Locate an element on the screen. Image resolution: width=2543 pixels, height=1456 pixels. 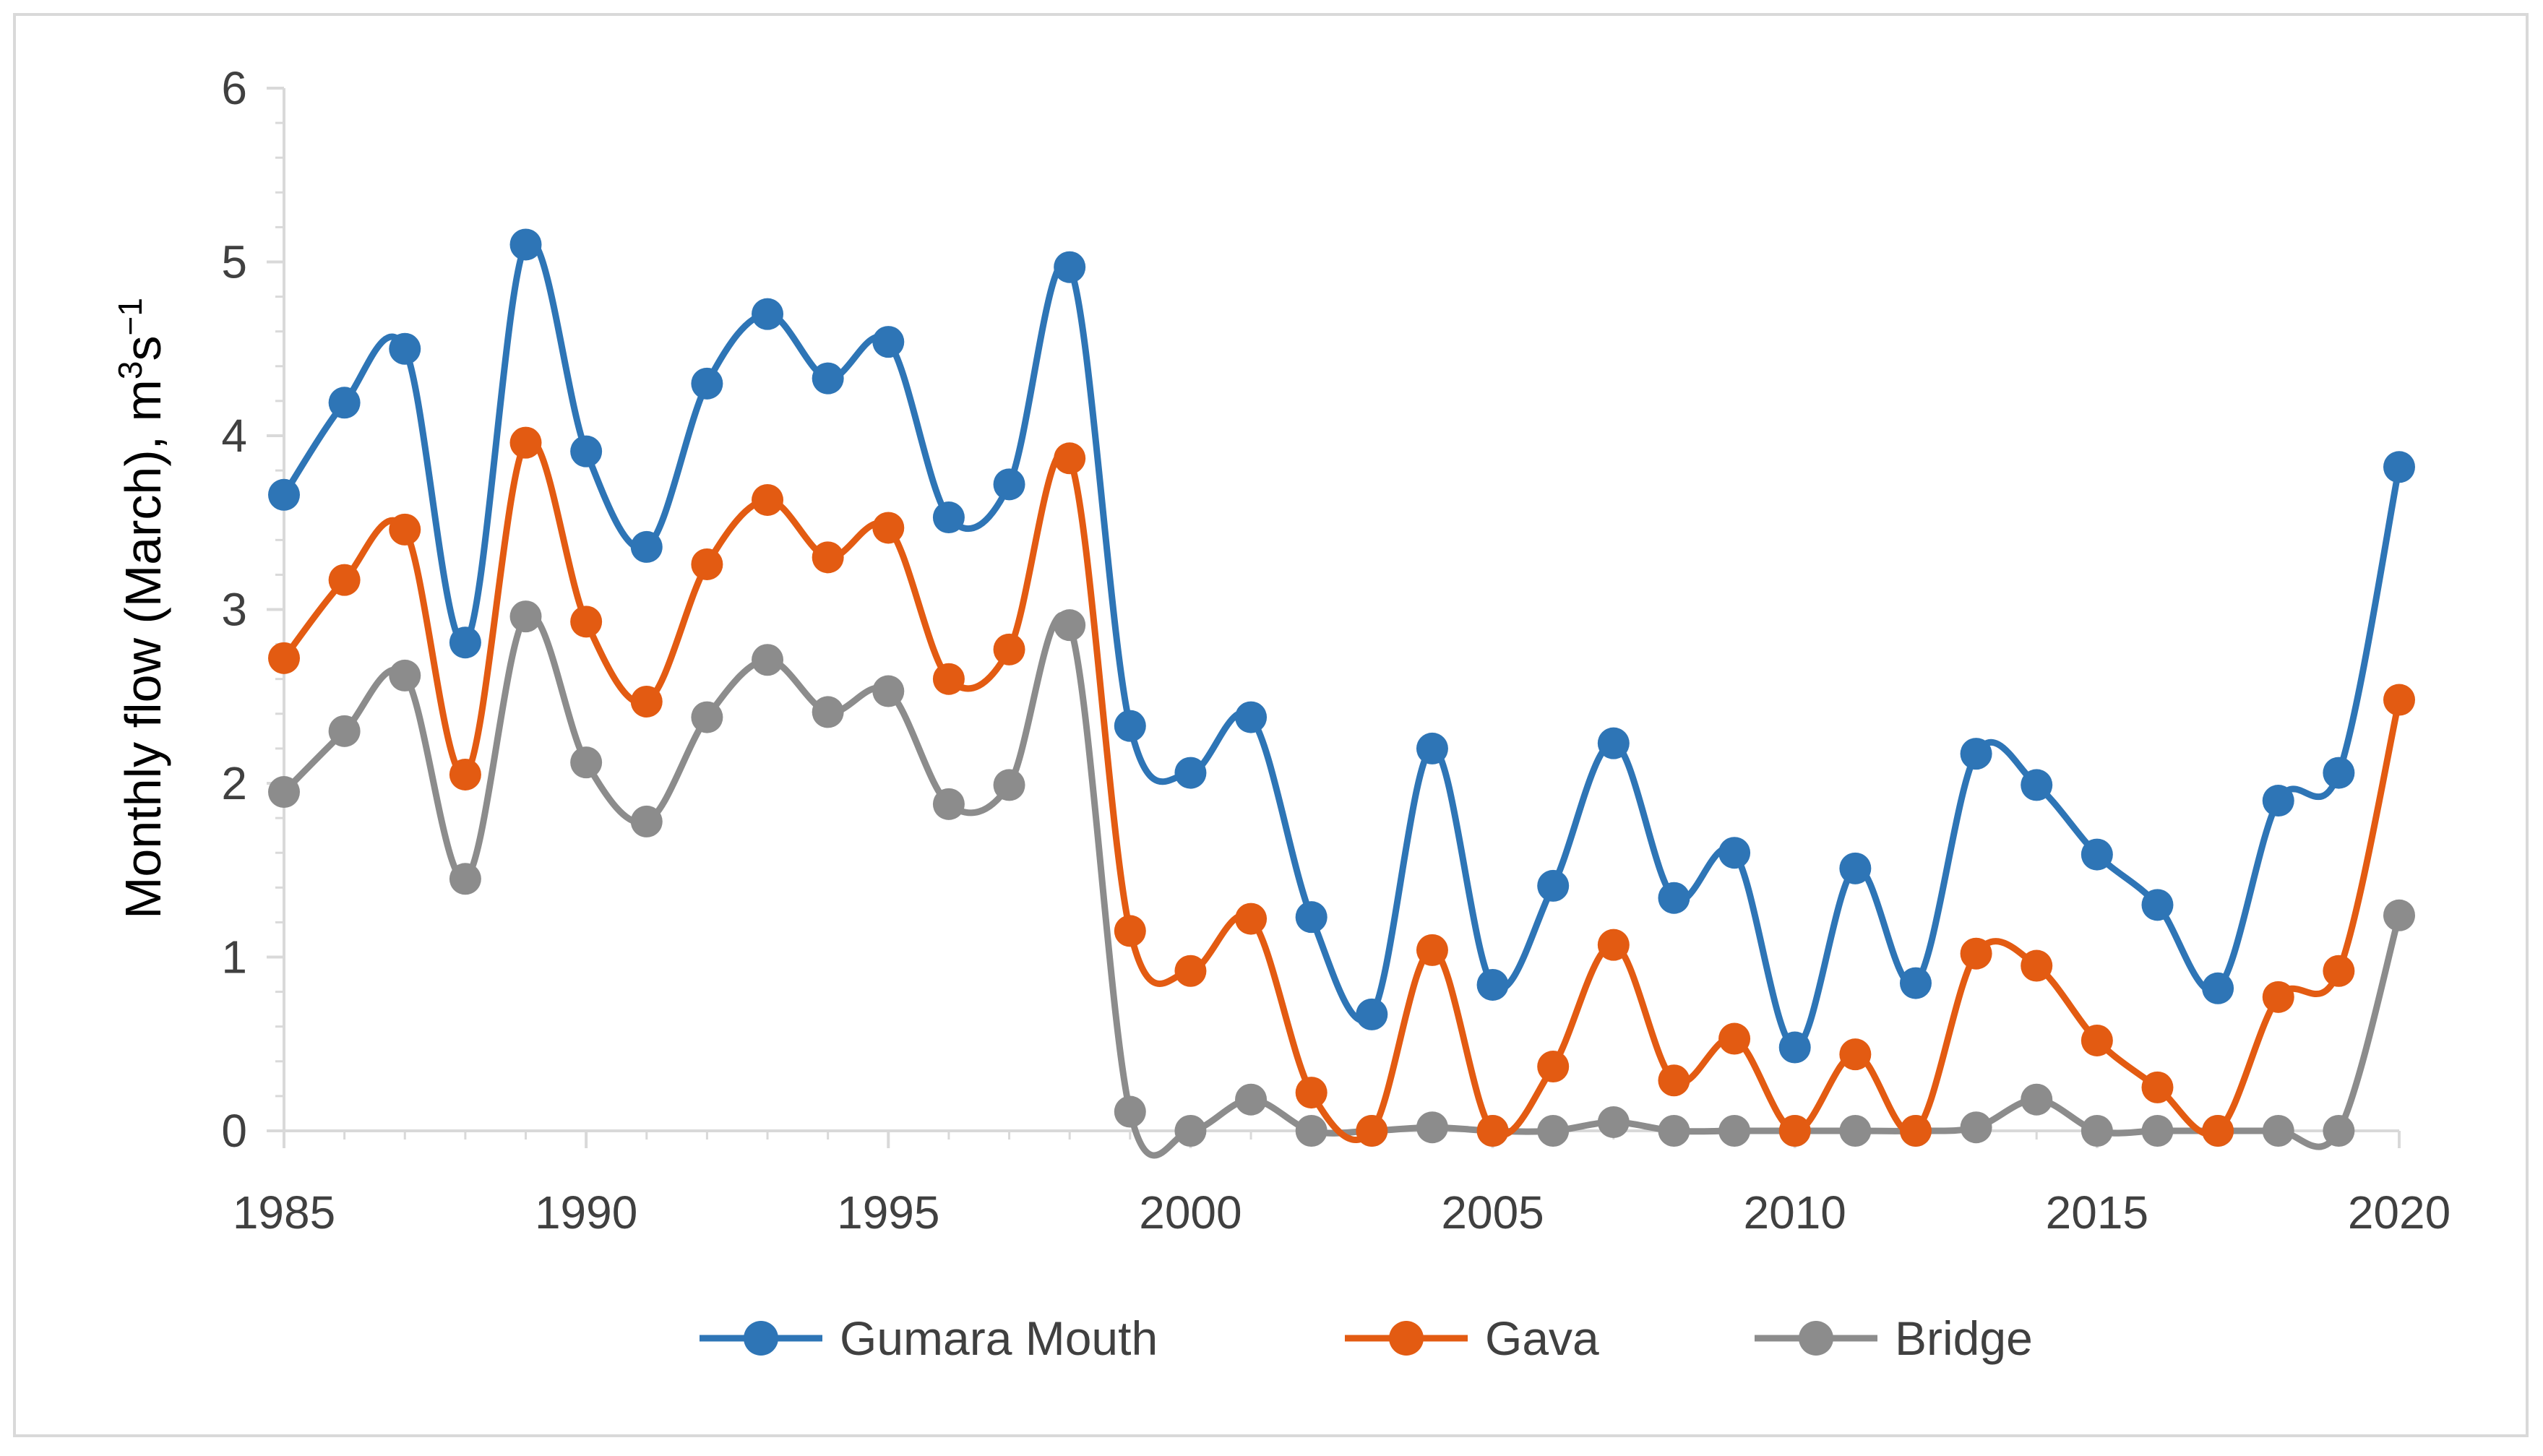
legend-label: Gava is located at coordinates (1542, 1338).